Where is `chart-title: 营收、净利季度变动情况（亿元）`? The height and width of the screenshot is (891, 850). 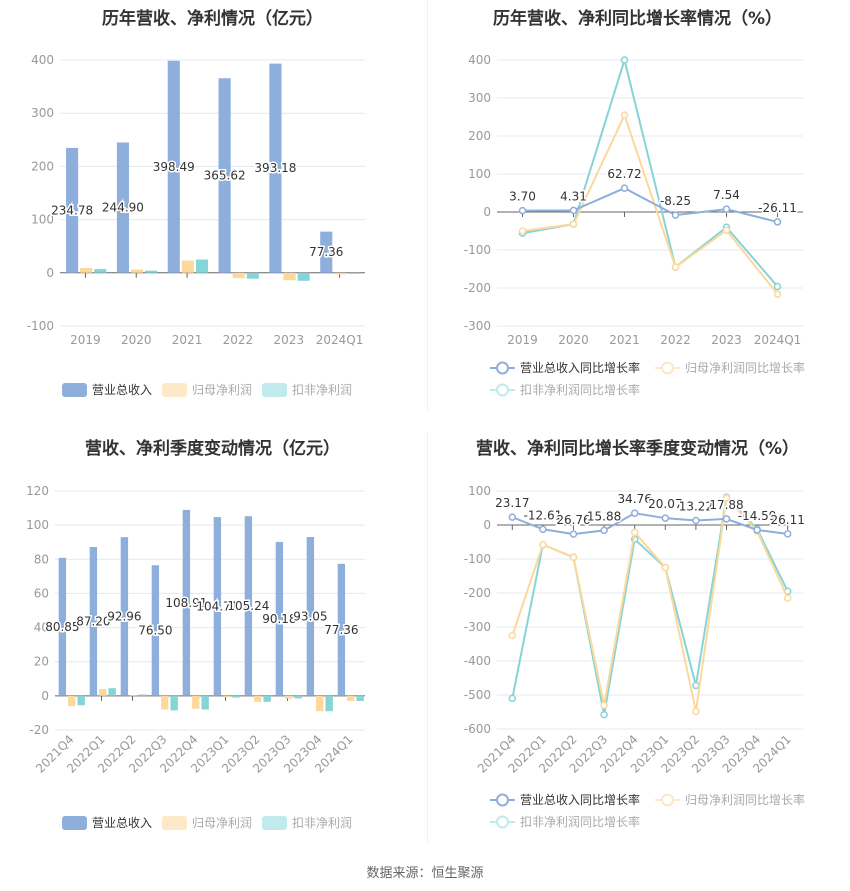
chart-title: 营收、净利季度变动情况（亿元） is located at coordinates (212, 449).